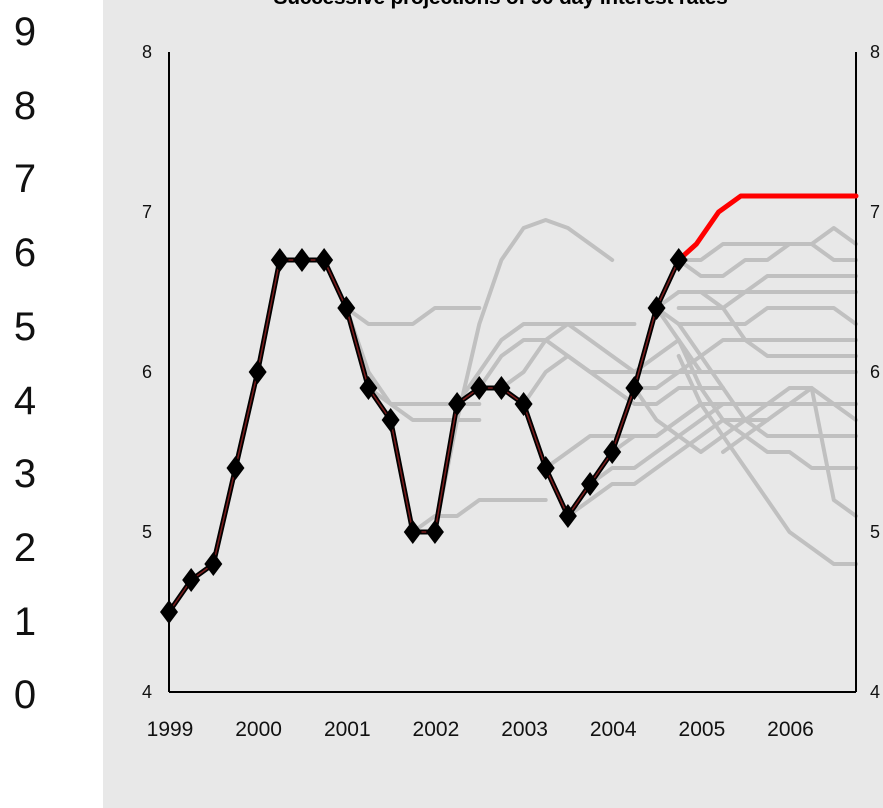 This screenshot has height=808, width=883. I want to click on outer-axis-tick: 6, so click(25, 253).